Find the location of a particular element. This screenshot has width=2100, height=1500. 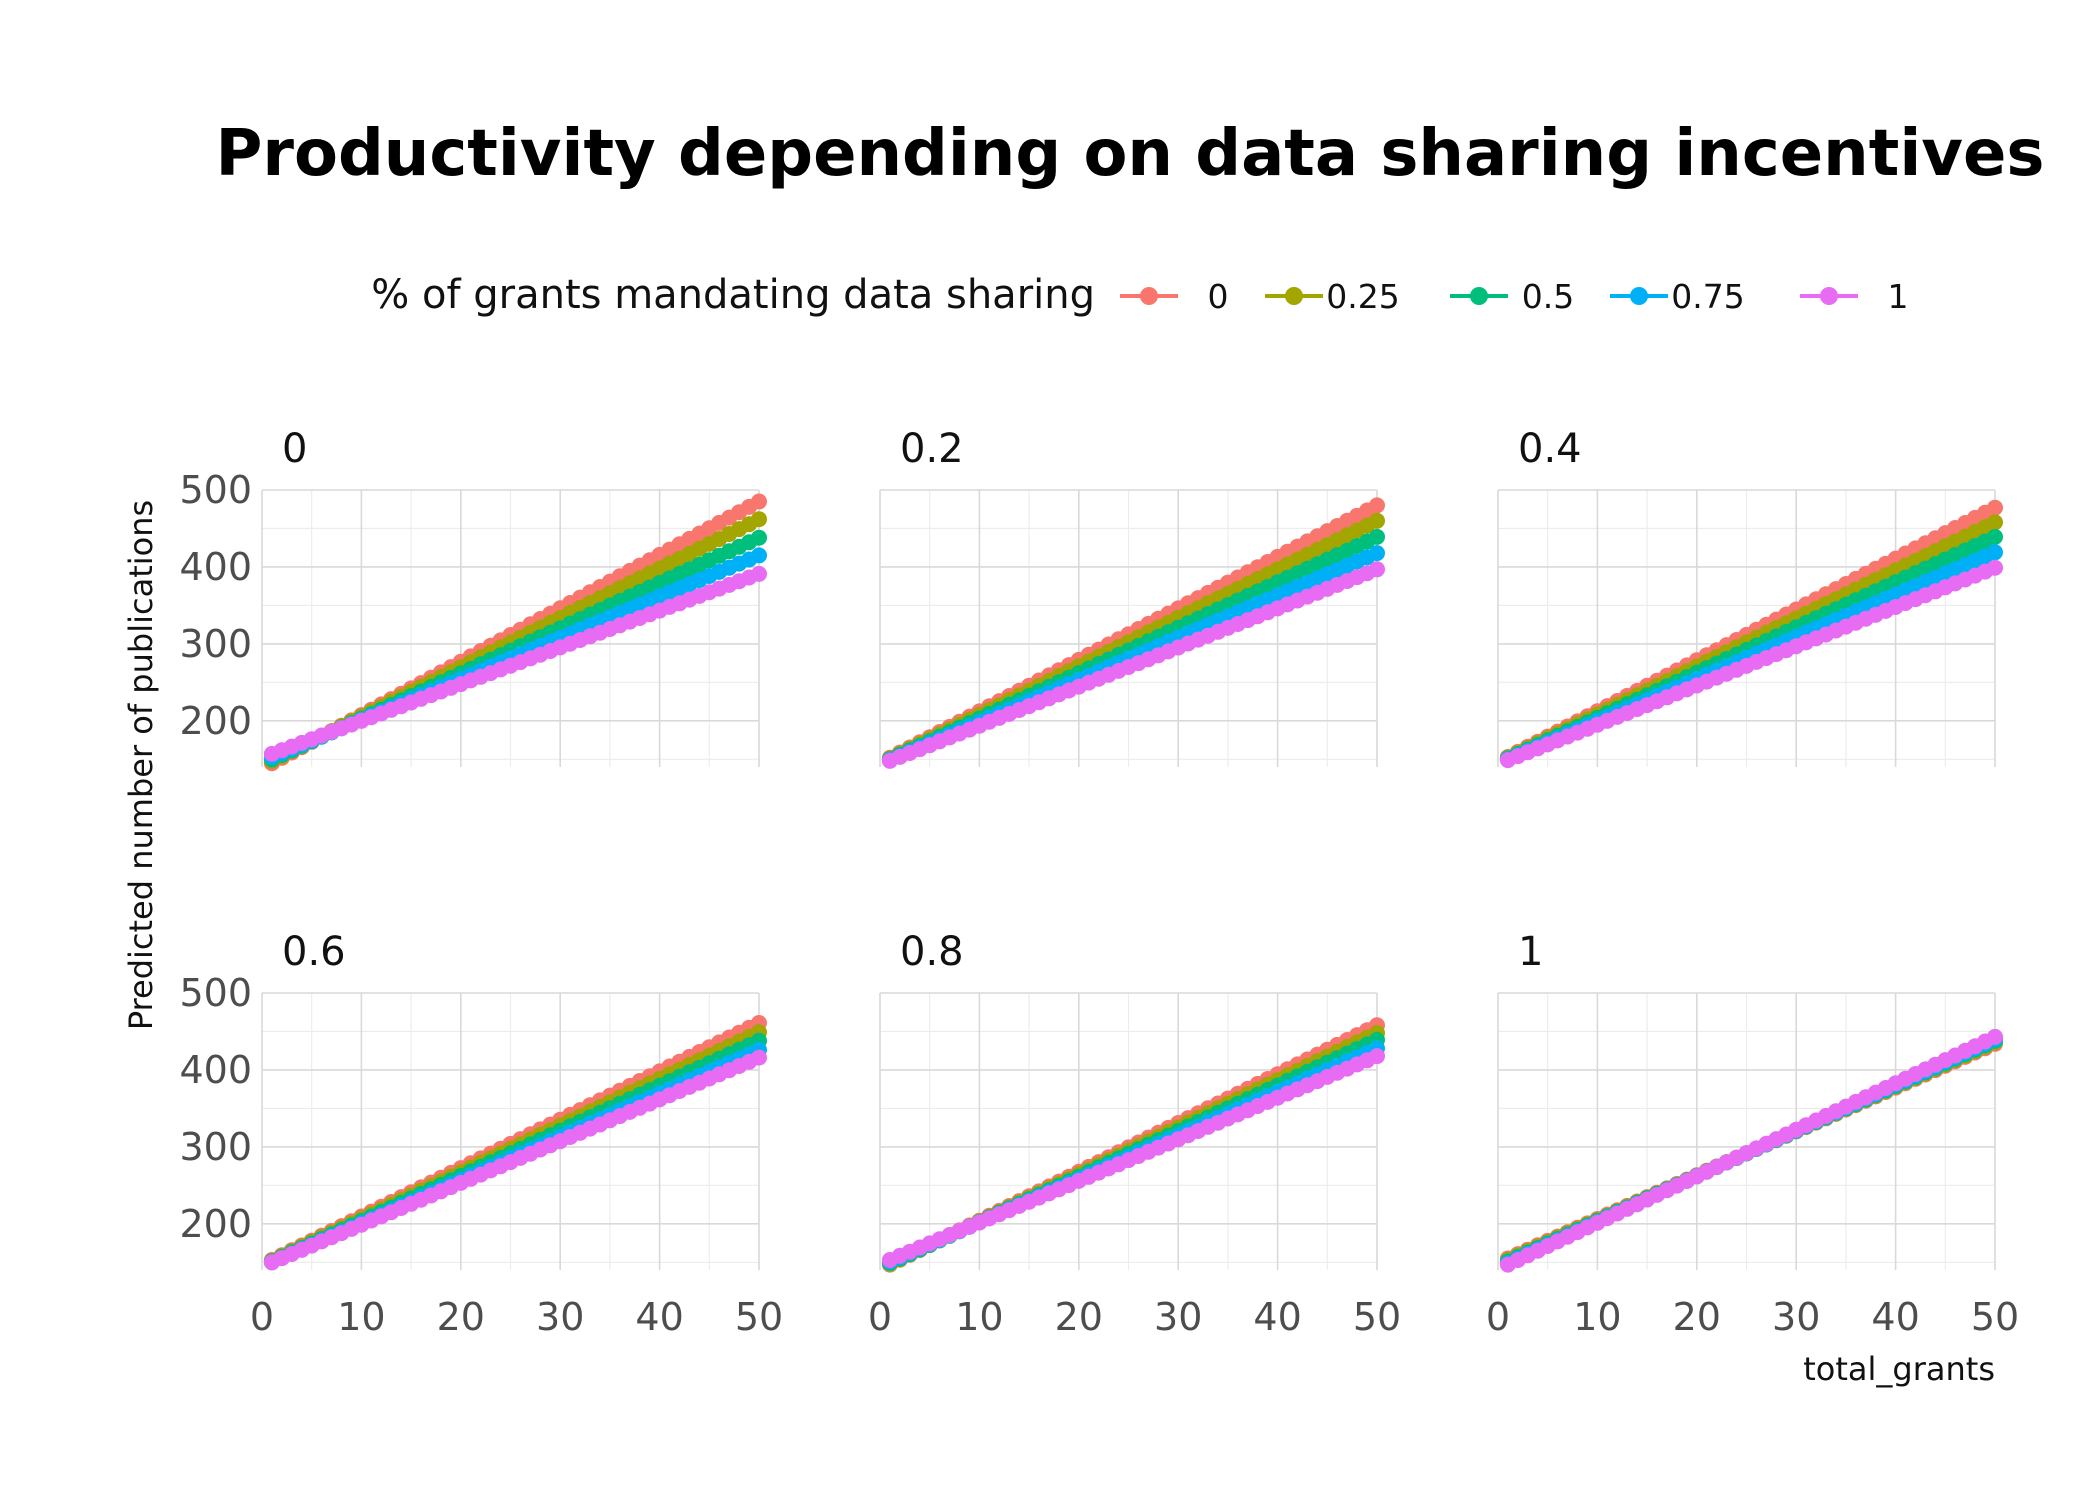

legend-label: 0 is located at coordinates (1218, 296).